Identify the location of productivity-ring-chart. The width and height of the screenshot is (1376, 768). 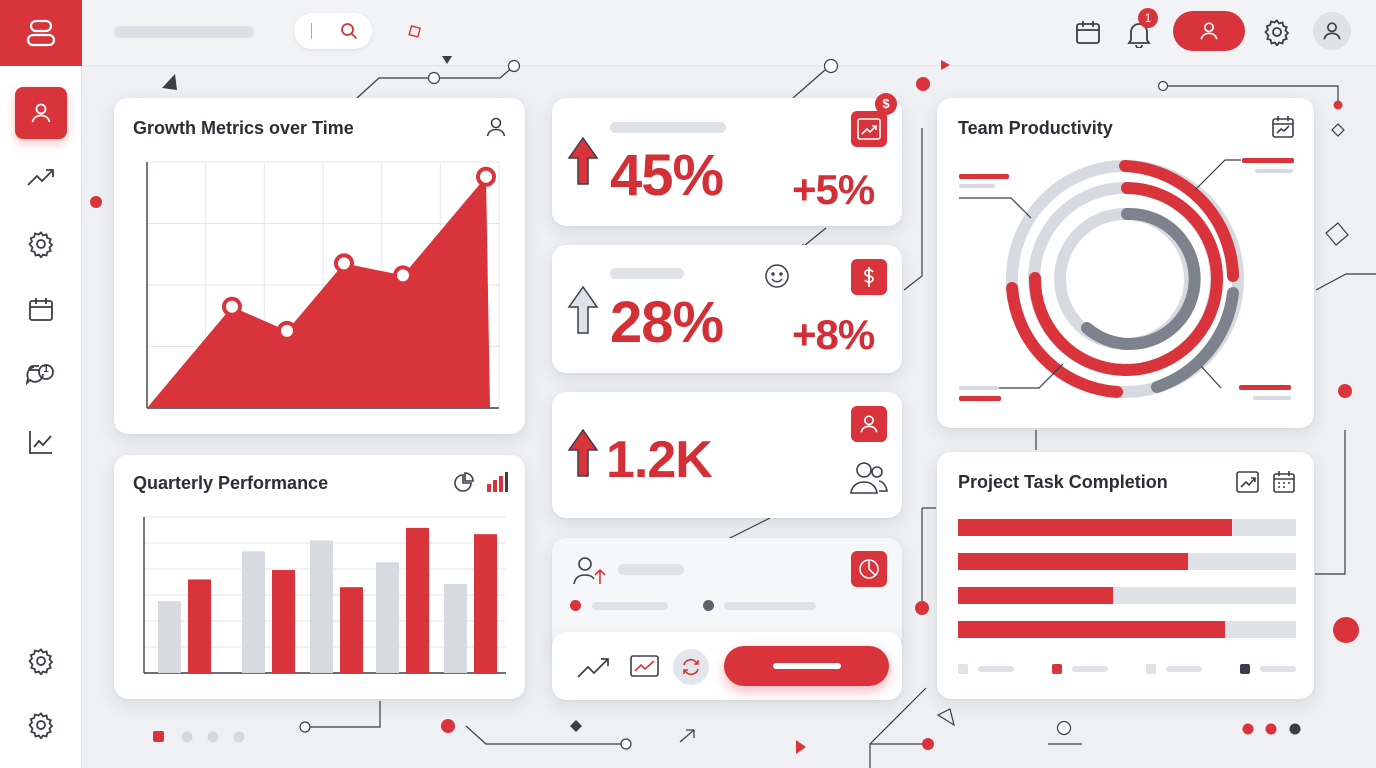
(1126, 279).